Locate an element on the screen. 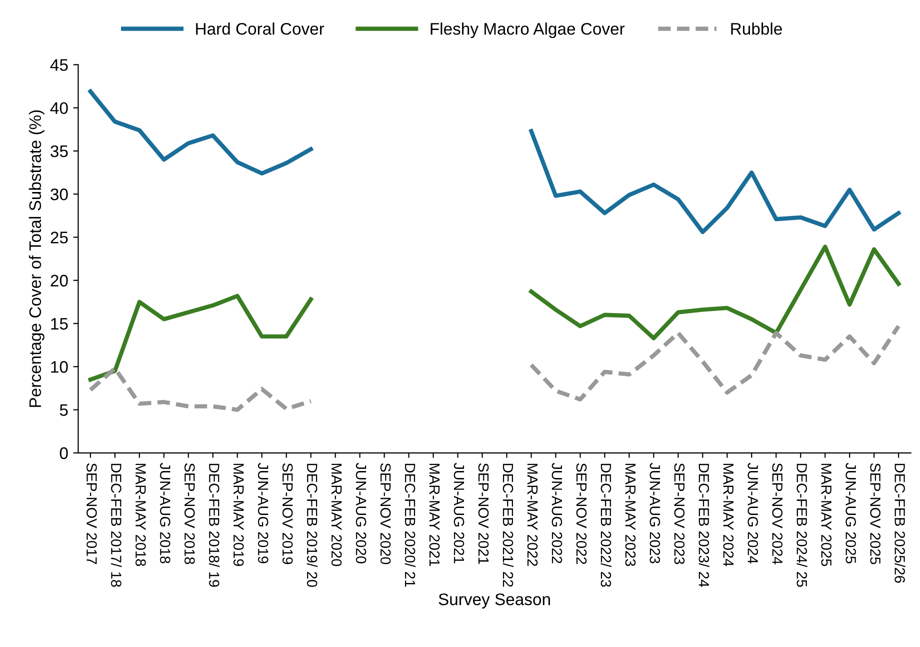 The width and height of the screenshot is (920, 647). x-tick-label: JUN-AUG 2023 is located at coordinates (655, 513).